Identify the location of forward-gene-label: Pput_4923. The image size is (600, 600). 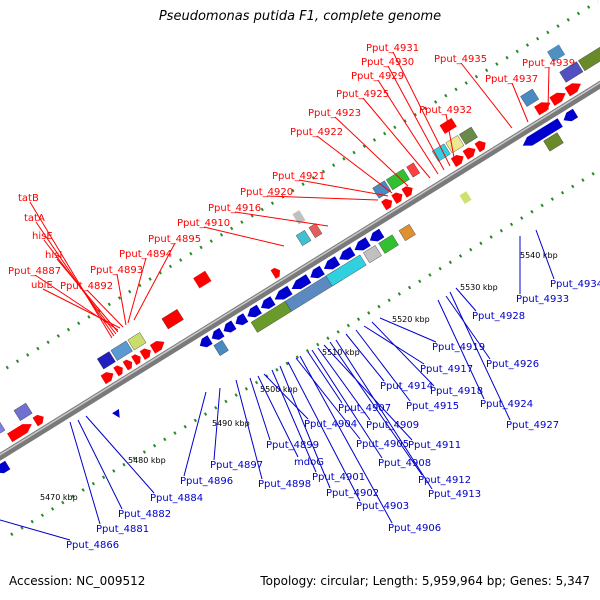
(334, 113).